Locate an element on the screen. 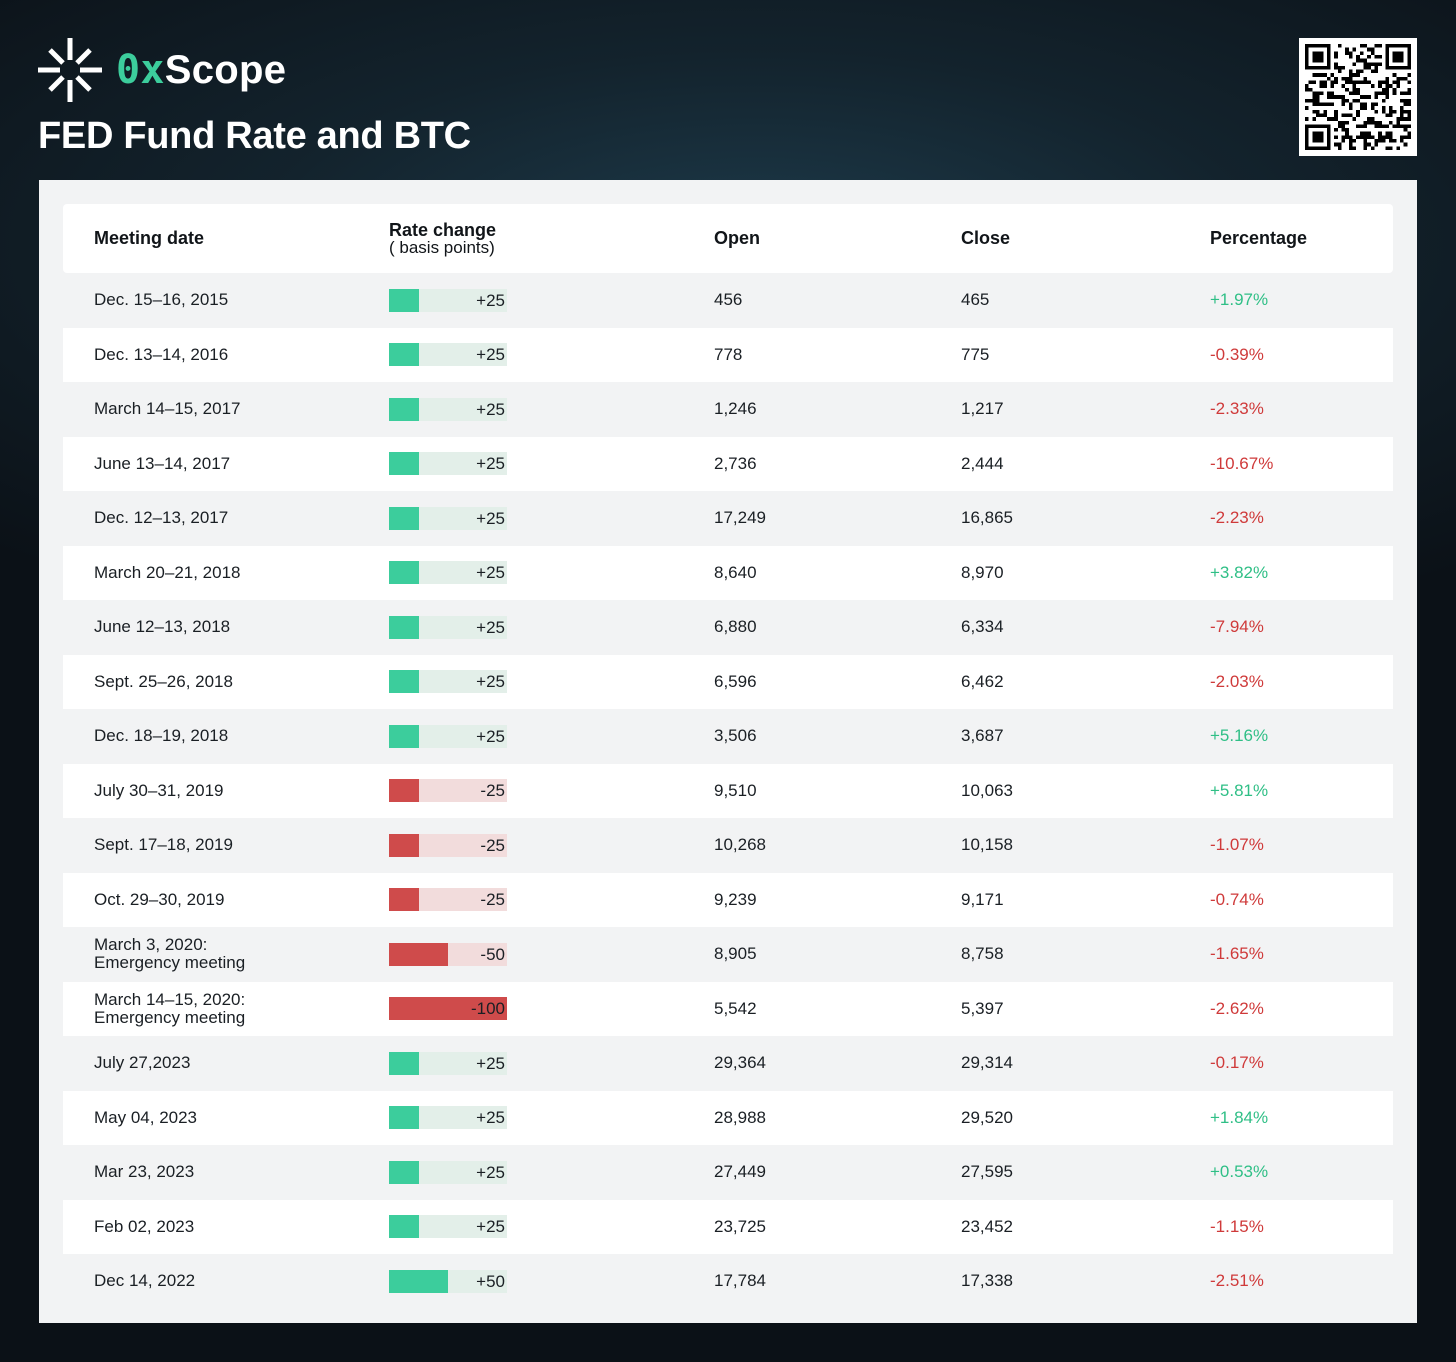 The height and width of the screenshot is (1362, 1456). cell-close: 3,687 is located at coordinates (982, 736).